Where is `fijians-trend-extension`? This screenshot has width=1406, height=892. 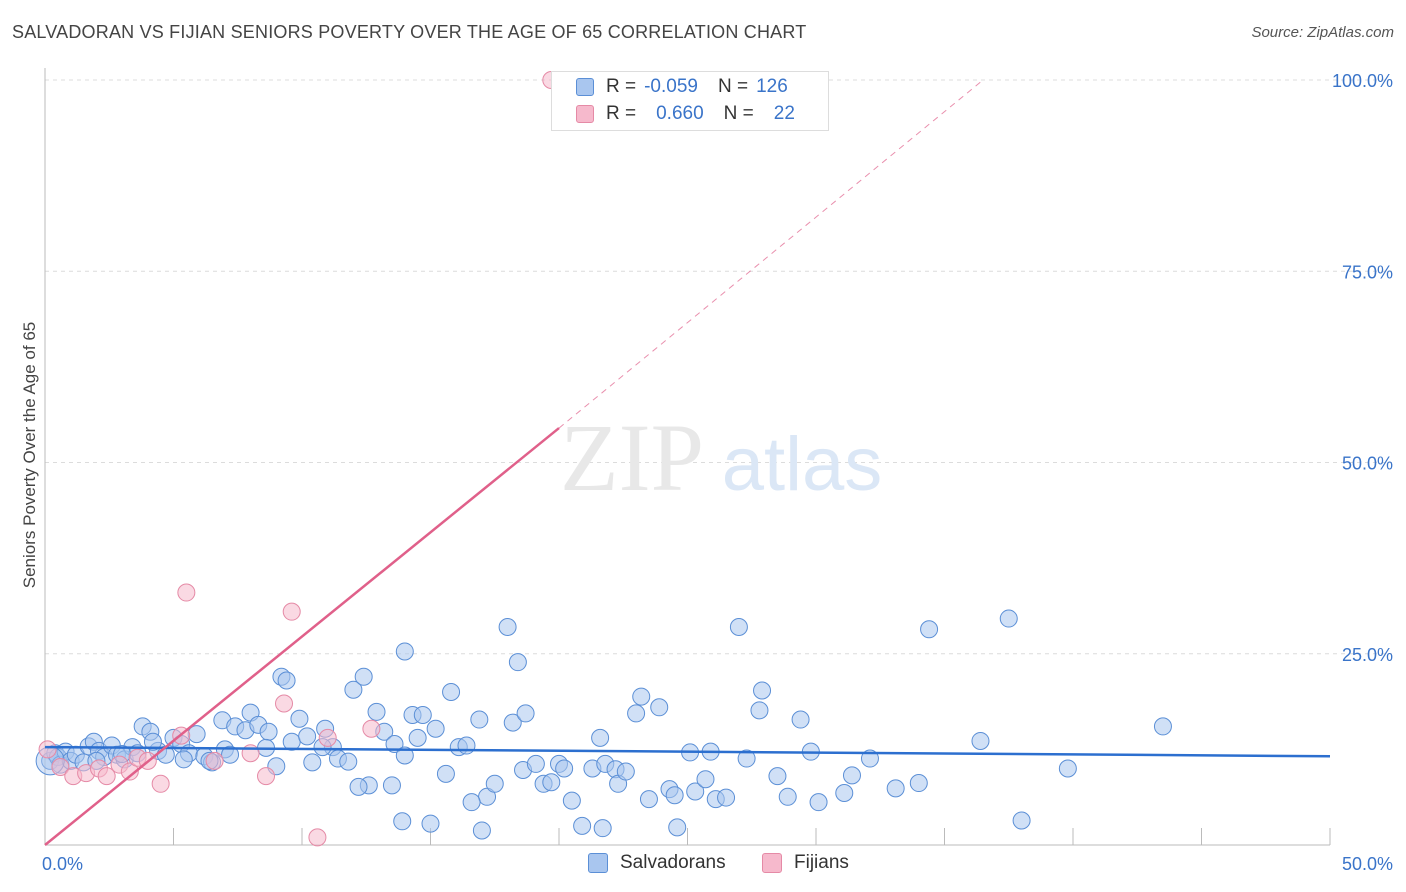 fijians-trend-extension is located at coordinates (771, 254).